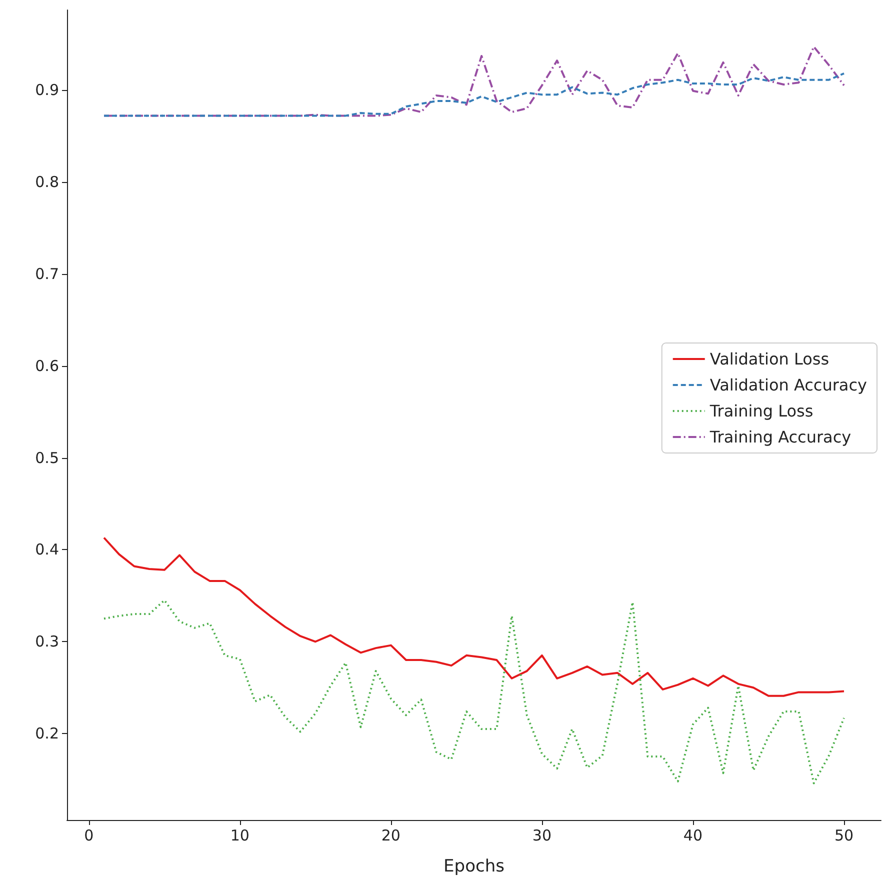 This screenshot has width=893, height=888. Describe the element at coordinates (474, 94) in the screenshot. I see `line-series` at that location.